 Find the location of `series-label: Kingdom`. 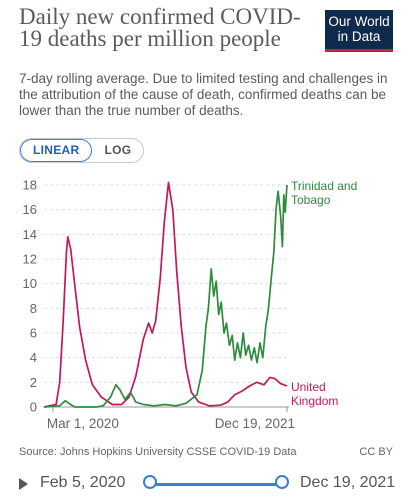

series-label: Kingdom is located at coordinates (314, 401).